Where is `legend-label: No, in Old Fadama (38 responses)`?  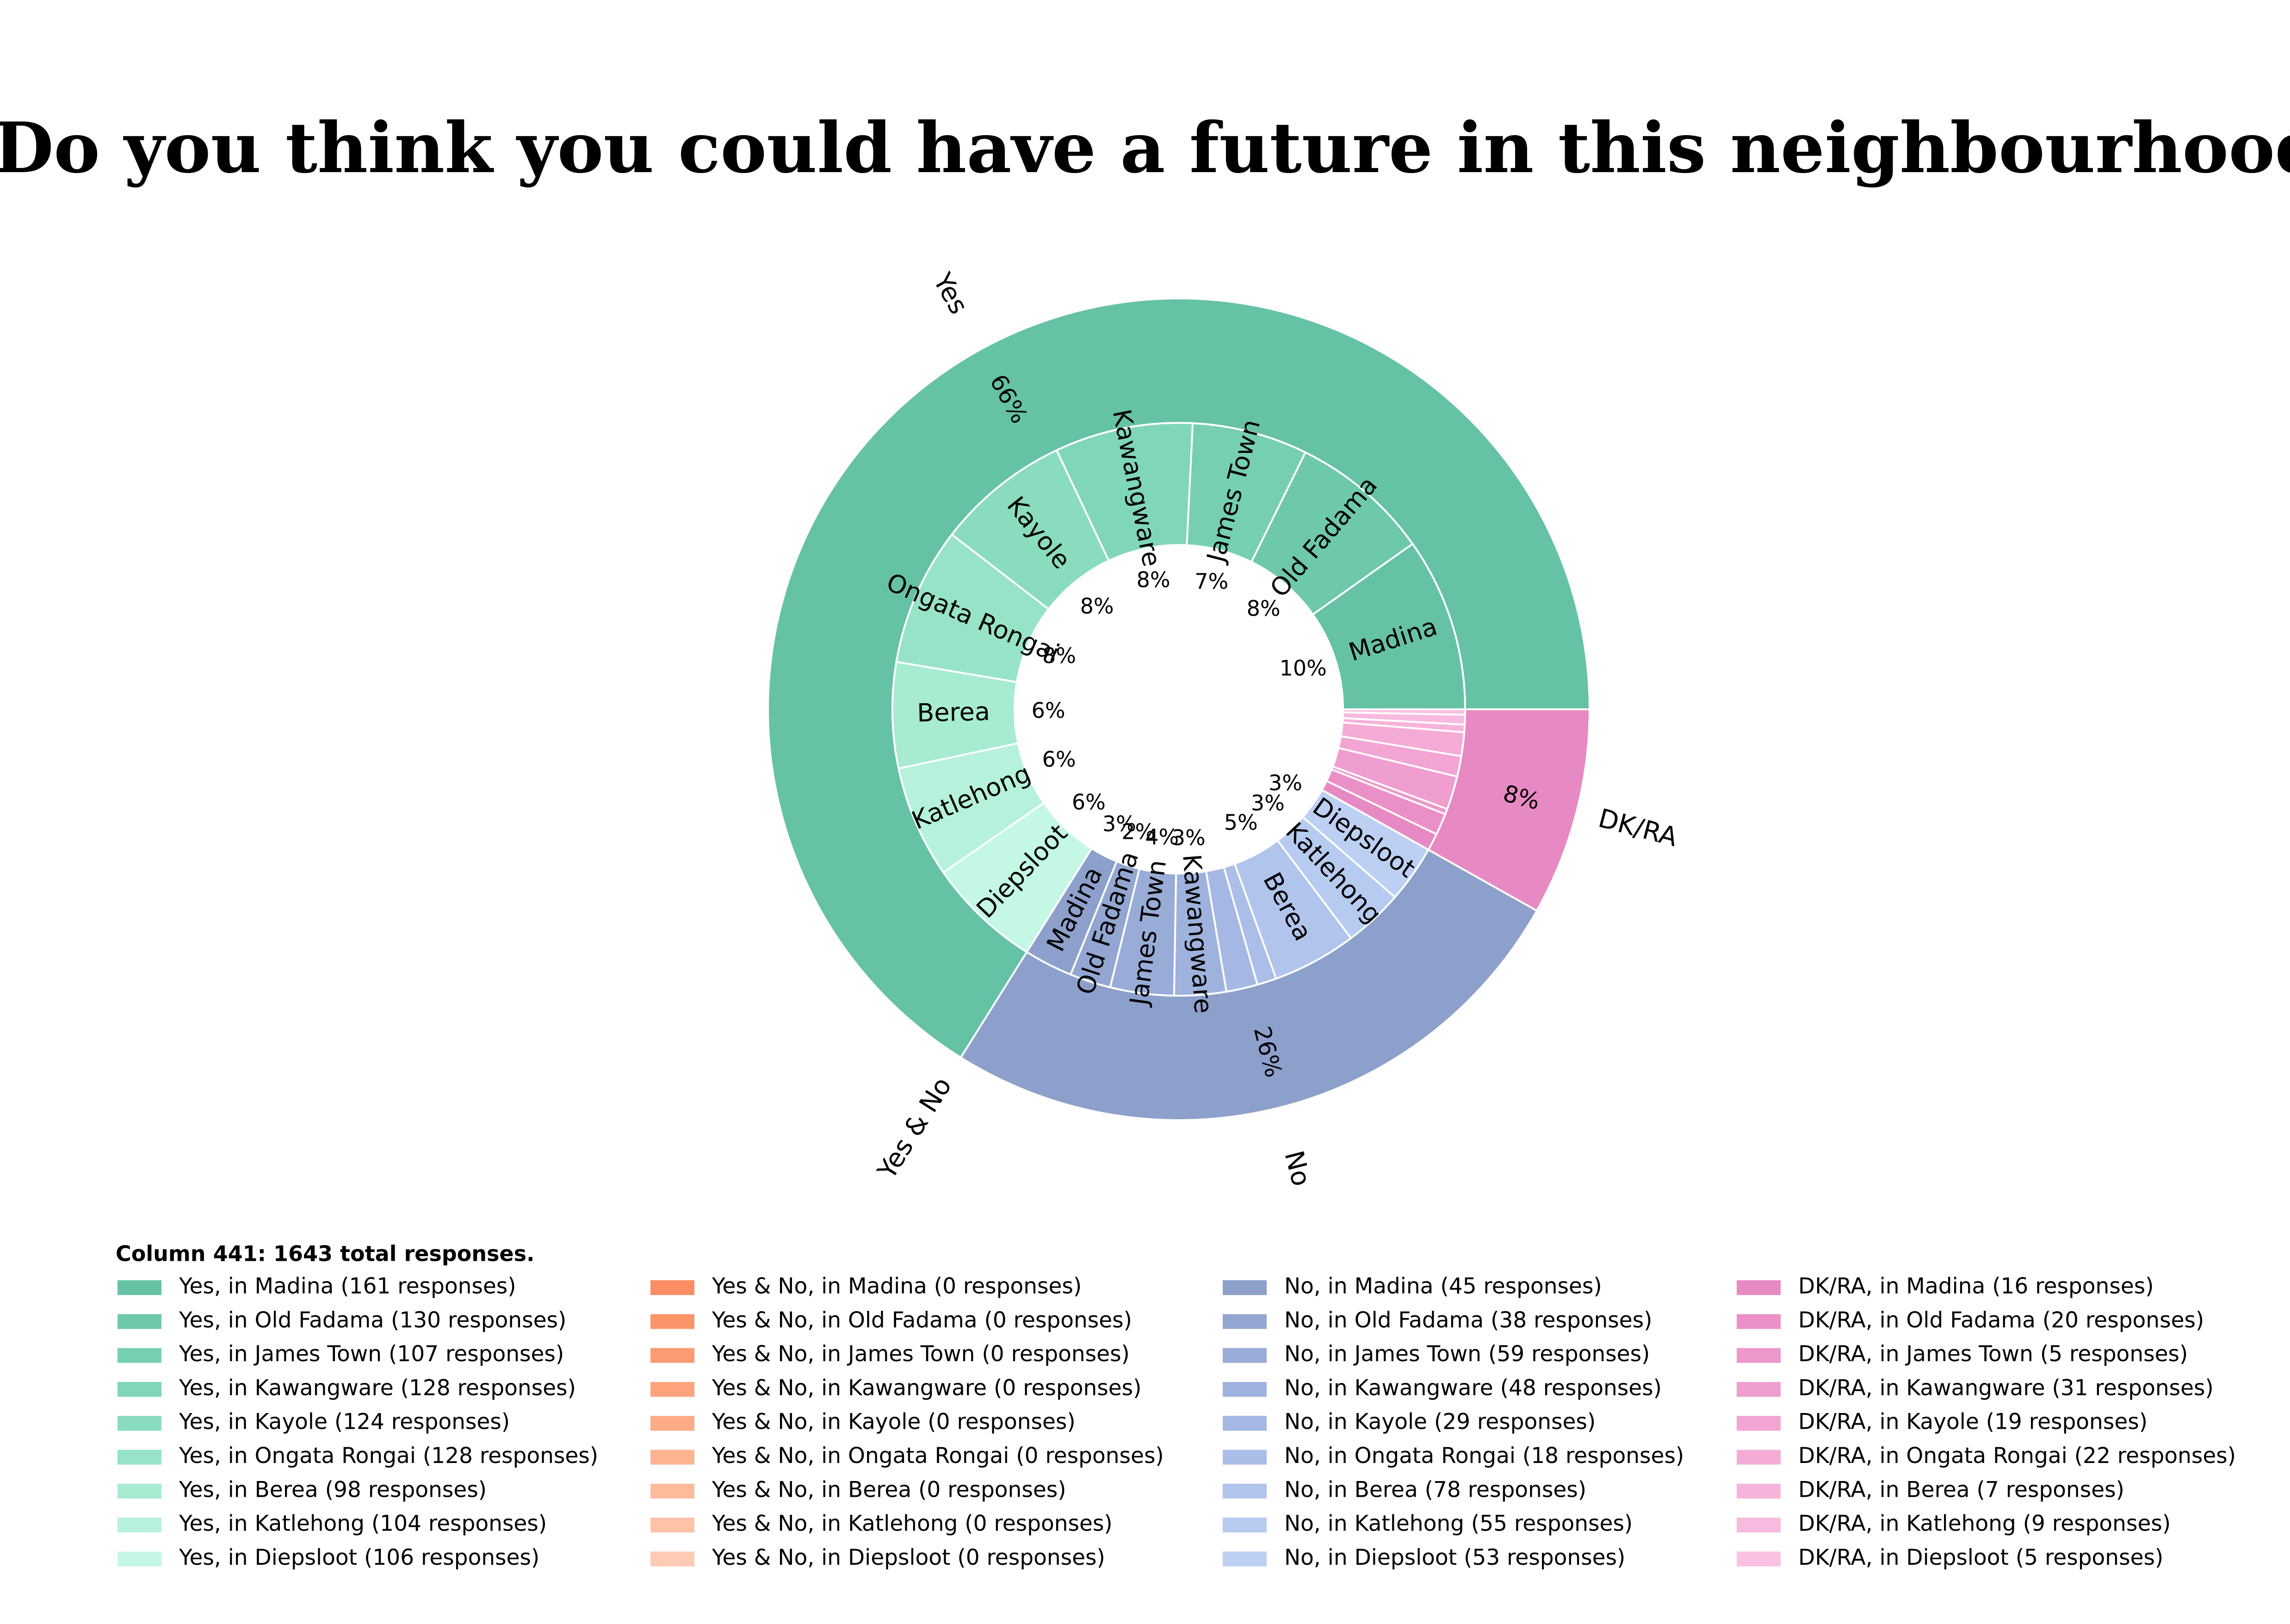
legend-label: No, in Old Fadama (38 responses) is located at coordinates (1468, 1320).